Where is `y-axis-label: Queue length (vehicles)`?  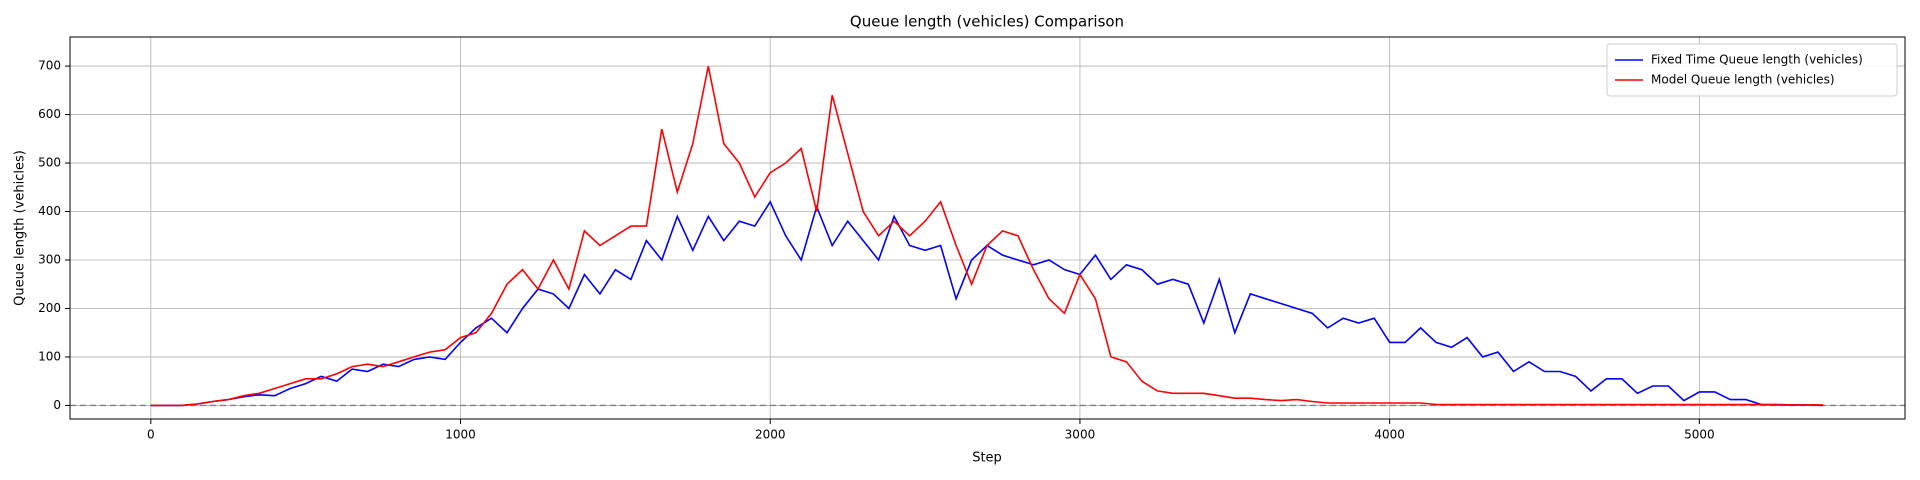 y-axis-label: Queue length (vehicles) is located at coordinates (20, 228).